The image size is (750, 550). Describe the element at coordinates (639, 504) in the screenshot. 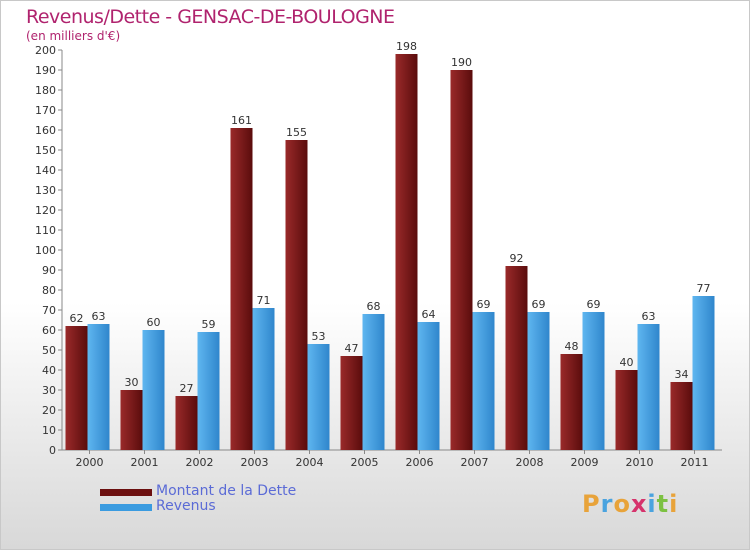

I see `logo-letter: x` at that location.